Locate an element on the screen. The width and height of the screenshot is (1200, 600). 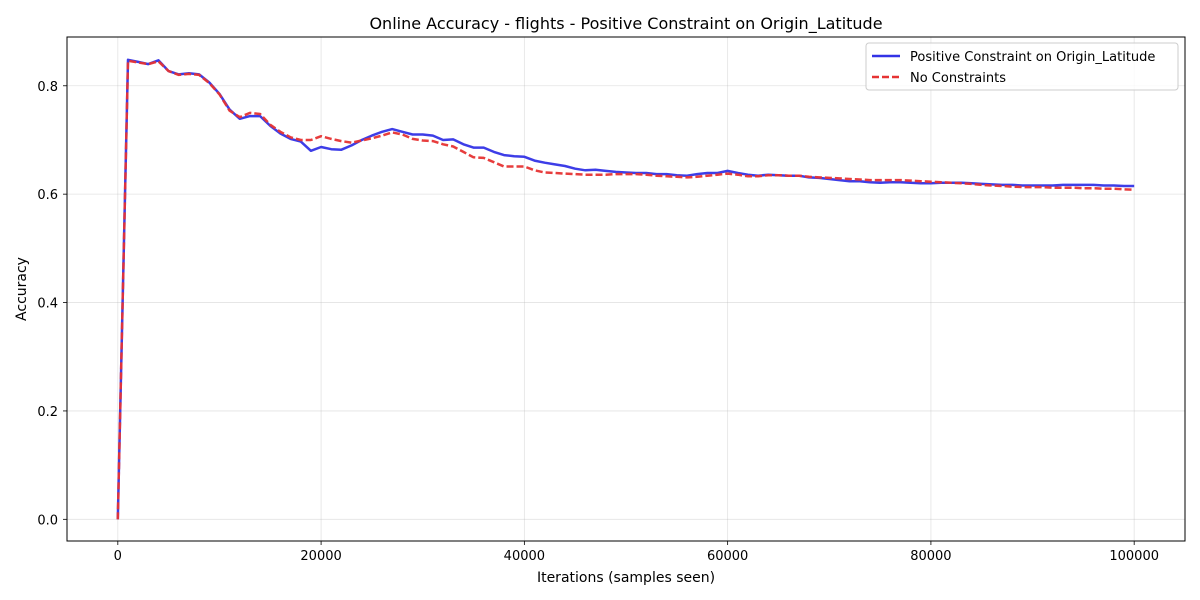
x-axis-label: Iterations (samples seen) is located at coordinates (626, 578).